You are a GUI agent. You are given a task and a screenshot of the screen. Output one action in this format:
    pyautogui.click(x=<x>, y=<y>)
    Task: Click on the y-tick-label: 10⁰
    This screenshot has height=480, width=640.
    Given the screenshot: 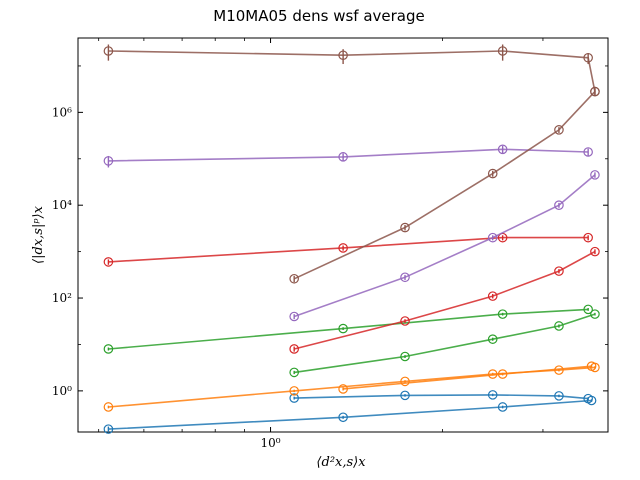 What is the action you would take?
    pyautogui.click(x=62, y=391)
    